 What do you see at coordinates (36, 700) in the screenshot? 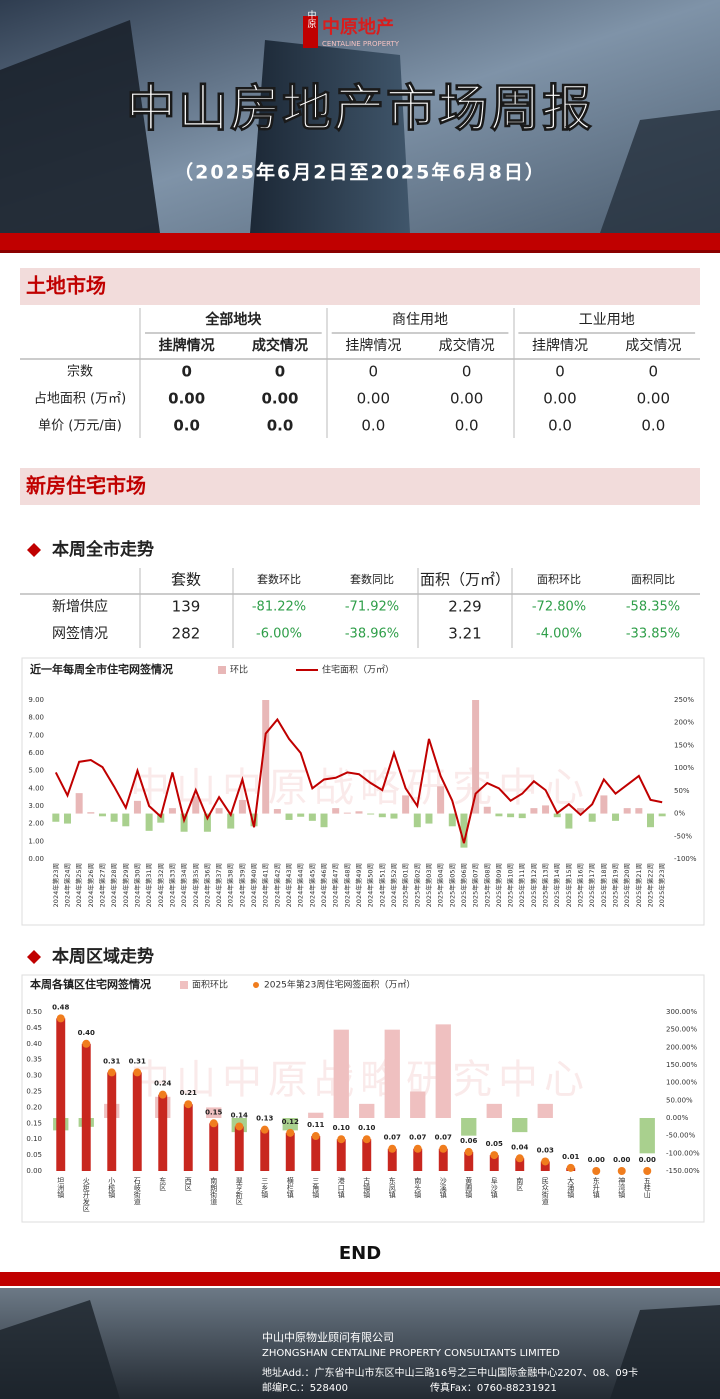
I see `y-tick-label: 9.00` at bounding box center [36, 700].